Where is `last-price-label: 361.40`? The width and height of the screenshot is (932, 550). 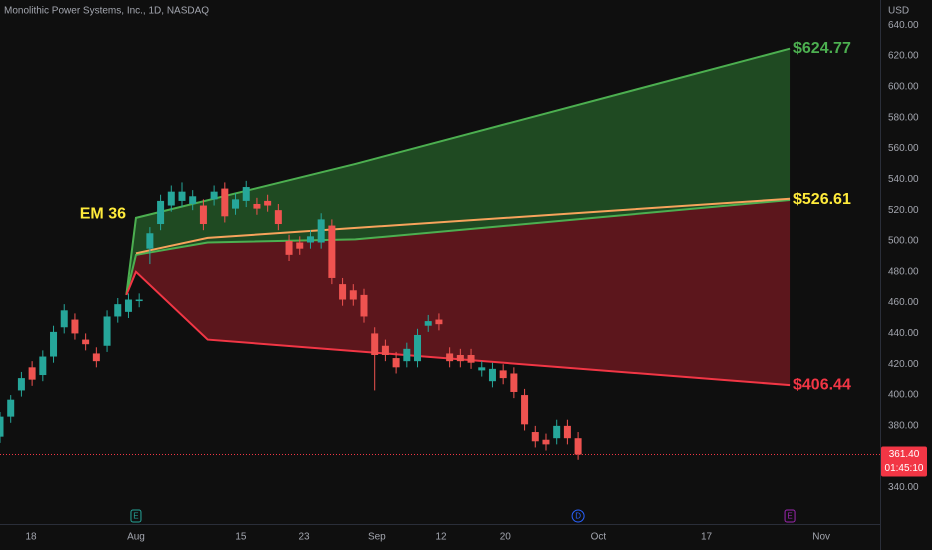 last-price-label: 361.40 is located at coordinates (904, 454).